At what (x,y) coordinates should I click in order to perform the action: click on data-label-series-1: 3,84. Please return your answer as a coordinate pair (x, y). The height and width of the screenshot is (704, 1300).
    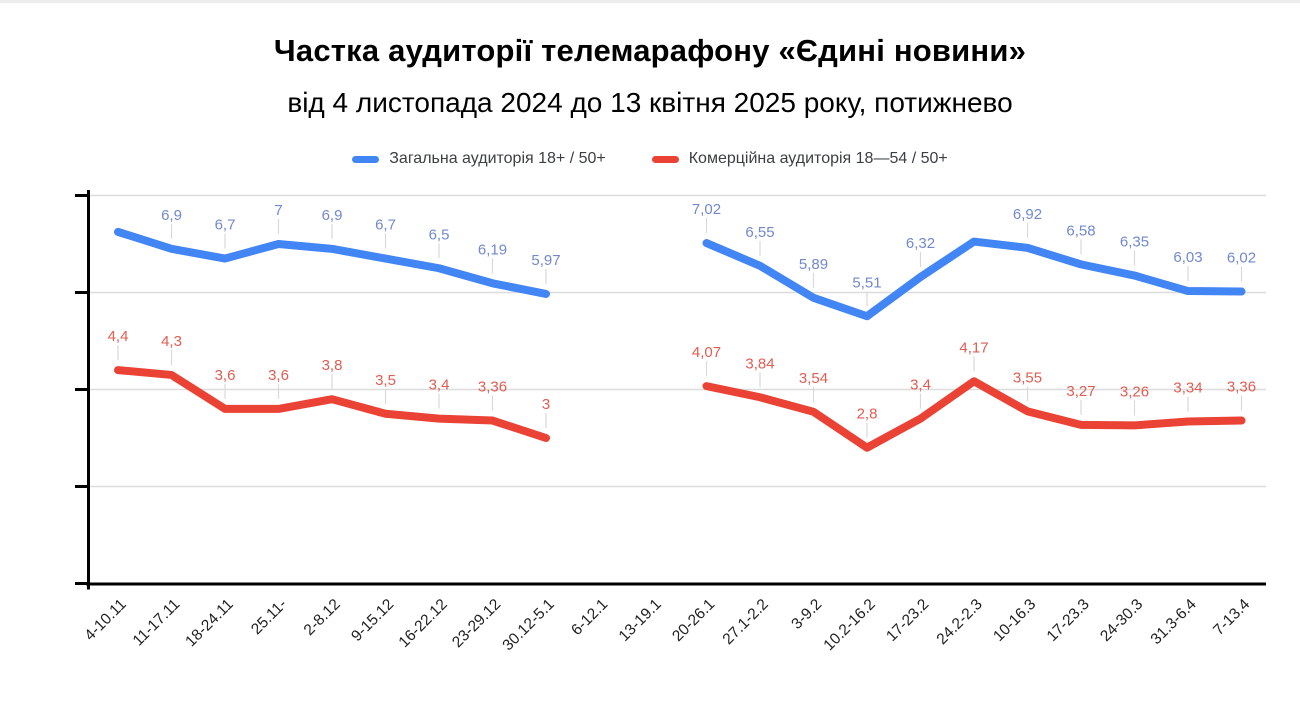
    Looking at the image, I should click on (759, 363).